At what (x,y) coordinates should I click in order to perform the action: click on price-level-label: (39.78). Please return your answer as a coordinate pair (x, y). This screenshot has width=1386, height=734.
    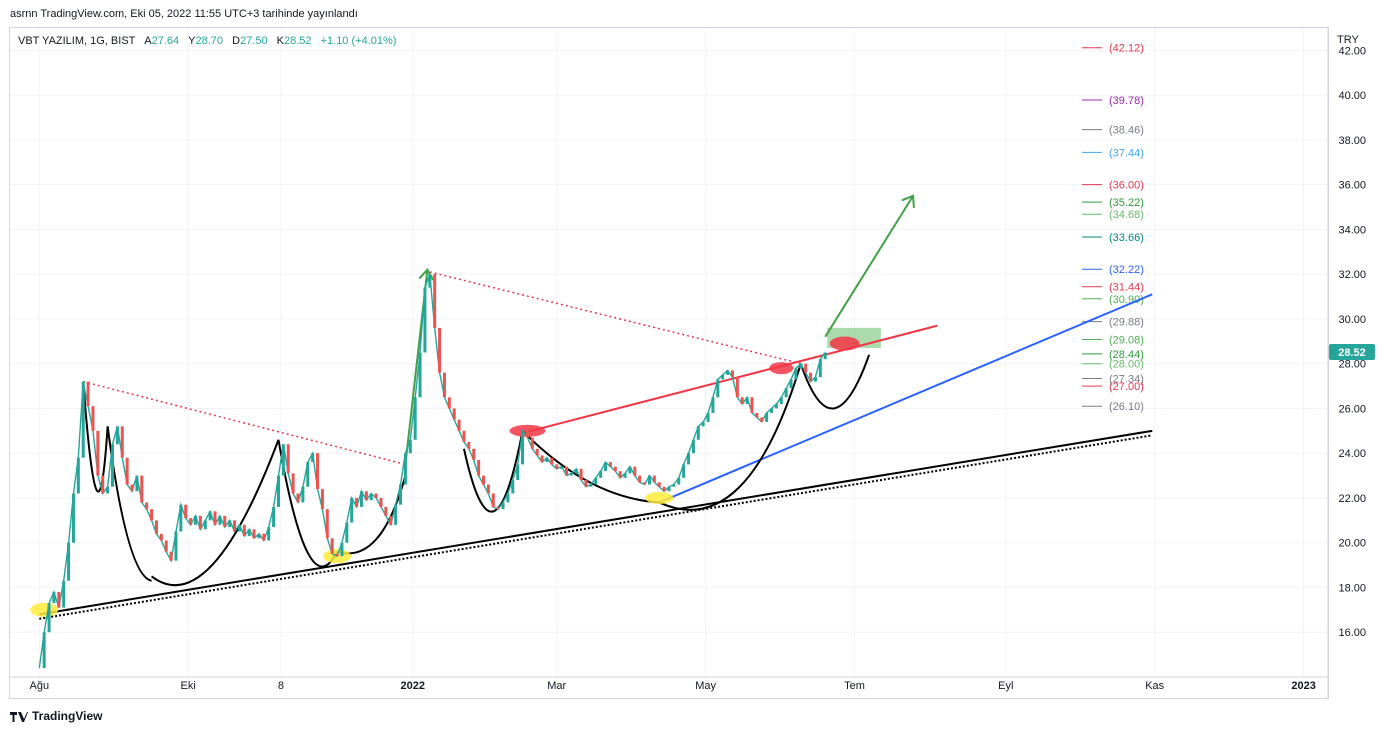
    Looking at the image, I should click on (1126, 101).